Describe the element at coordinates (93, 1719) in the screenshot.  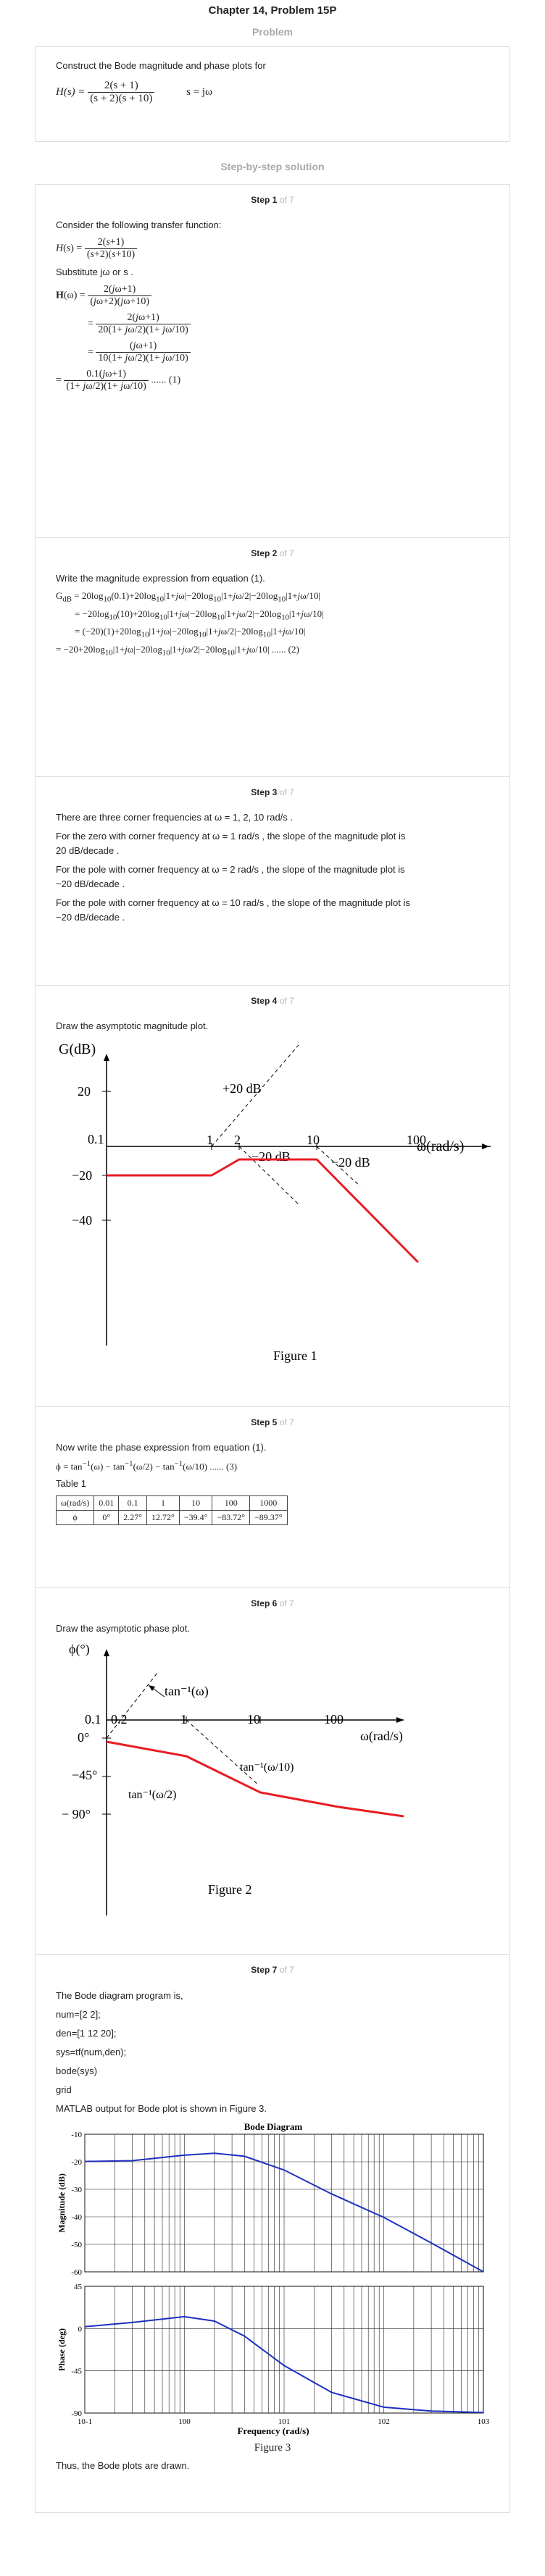
I see `fig2-origin: 0.1` at that location.